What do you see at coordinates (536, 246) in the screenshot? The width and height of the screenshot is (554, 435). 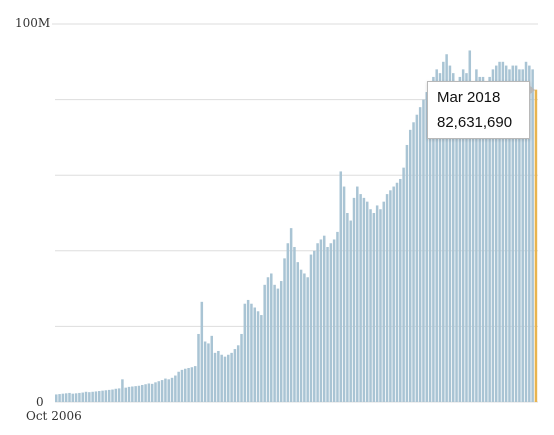 I see `bar-highlighted` at bounding box center [536, 246].